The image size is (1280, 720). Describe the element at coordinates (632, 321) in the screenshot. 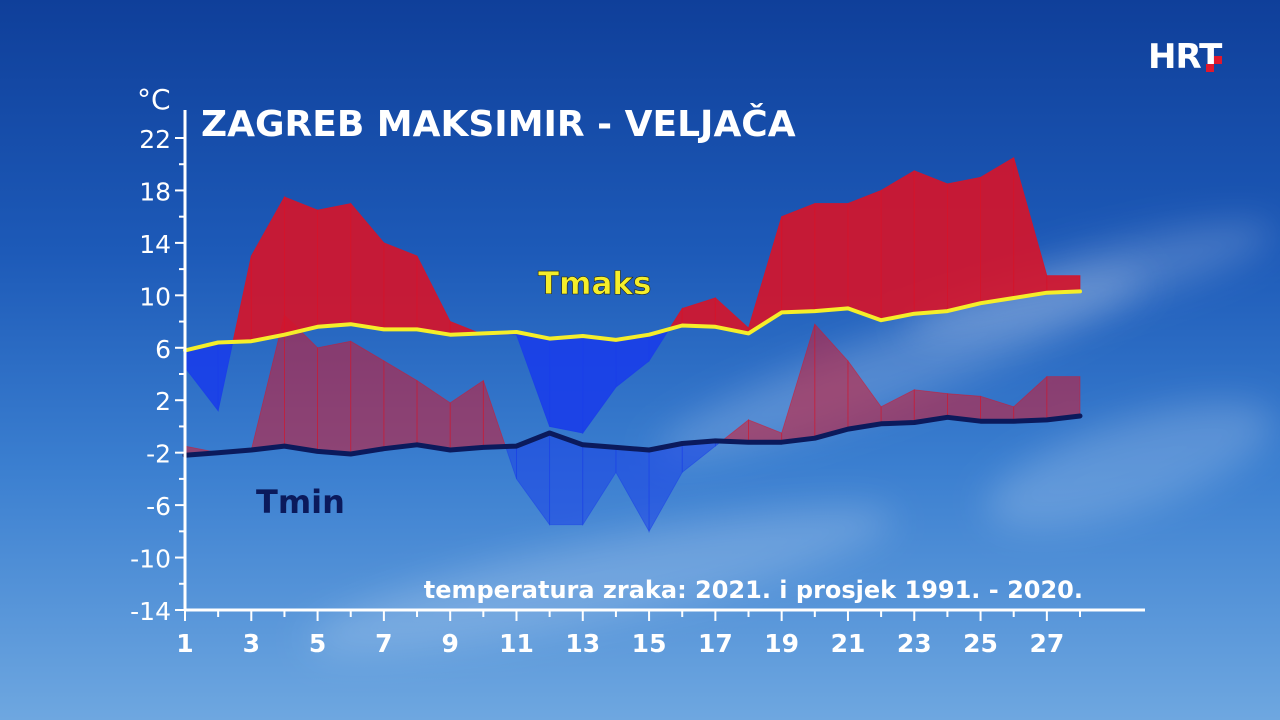

I see `tmaks-average-line` at that location.